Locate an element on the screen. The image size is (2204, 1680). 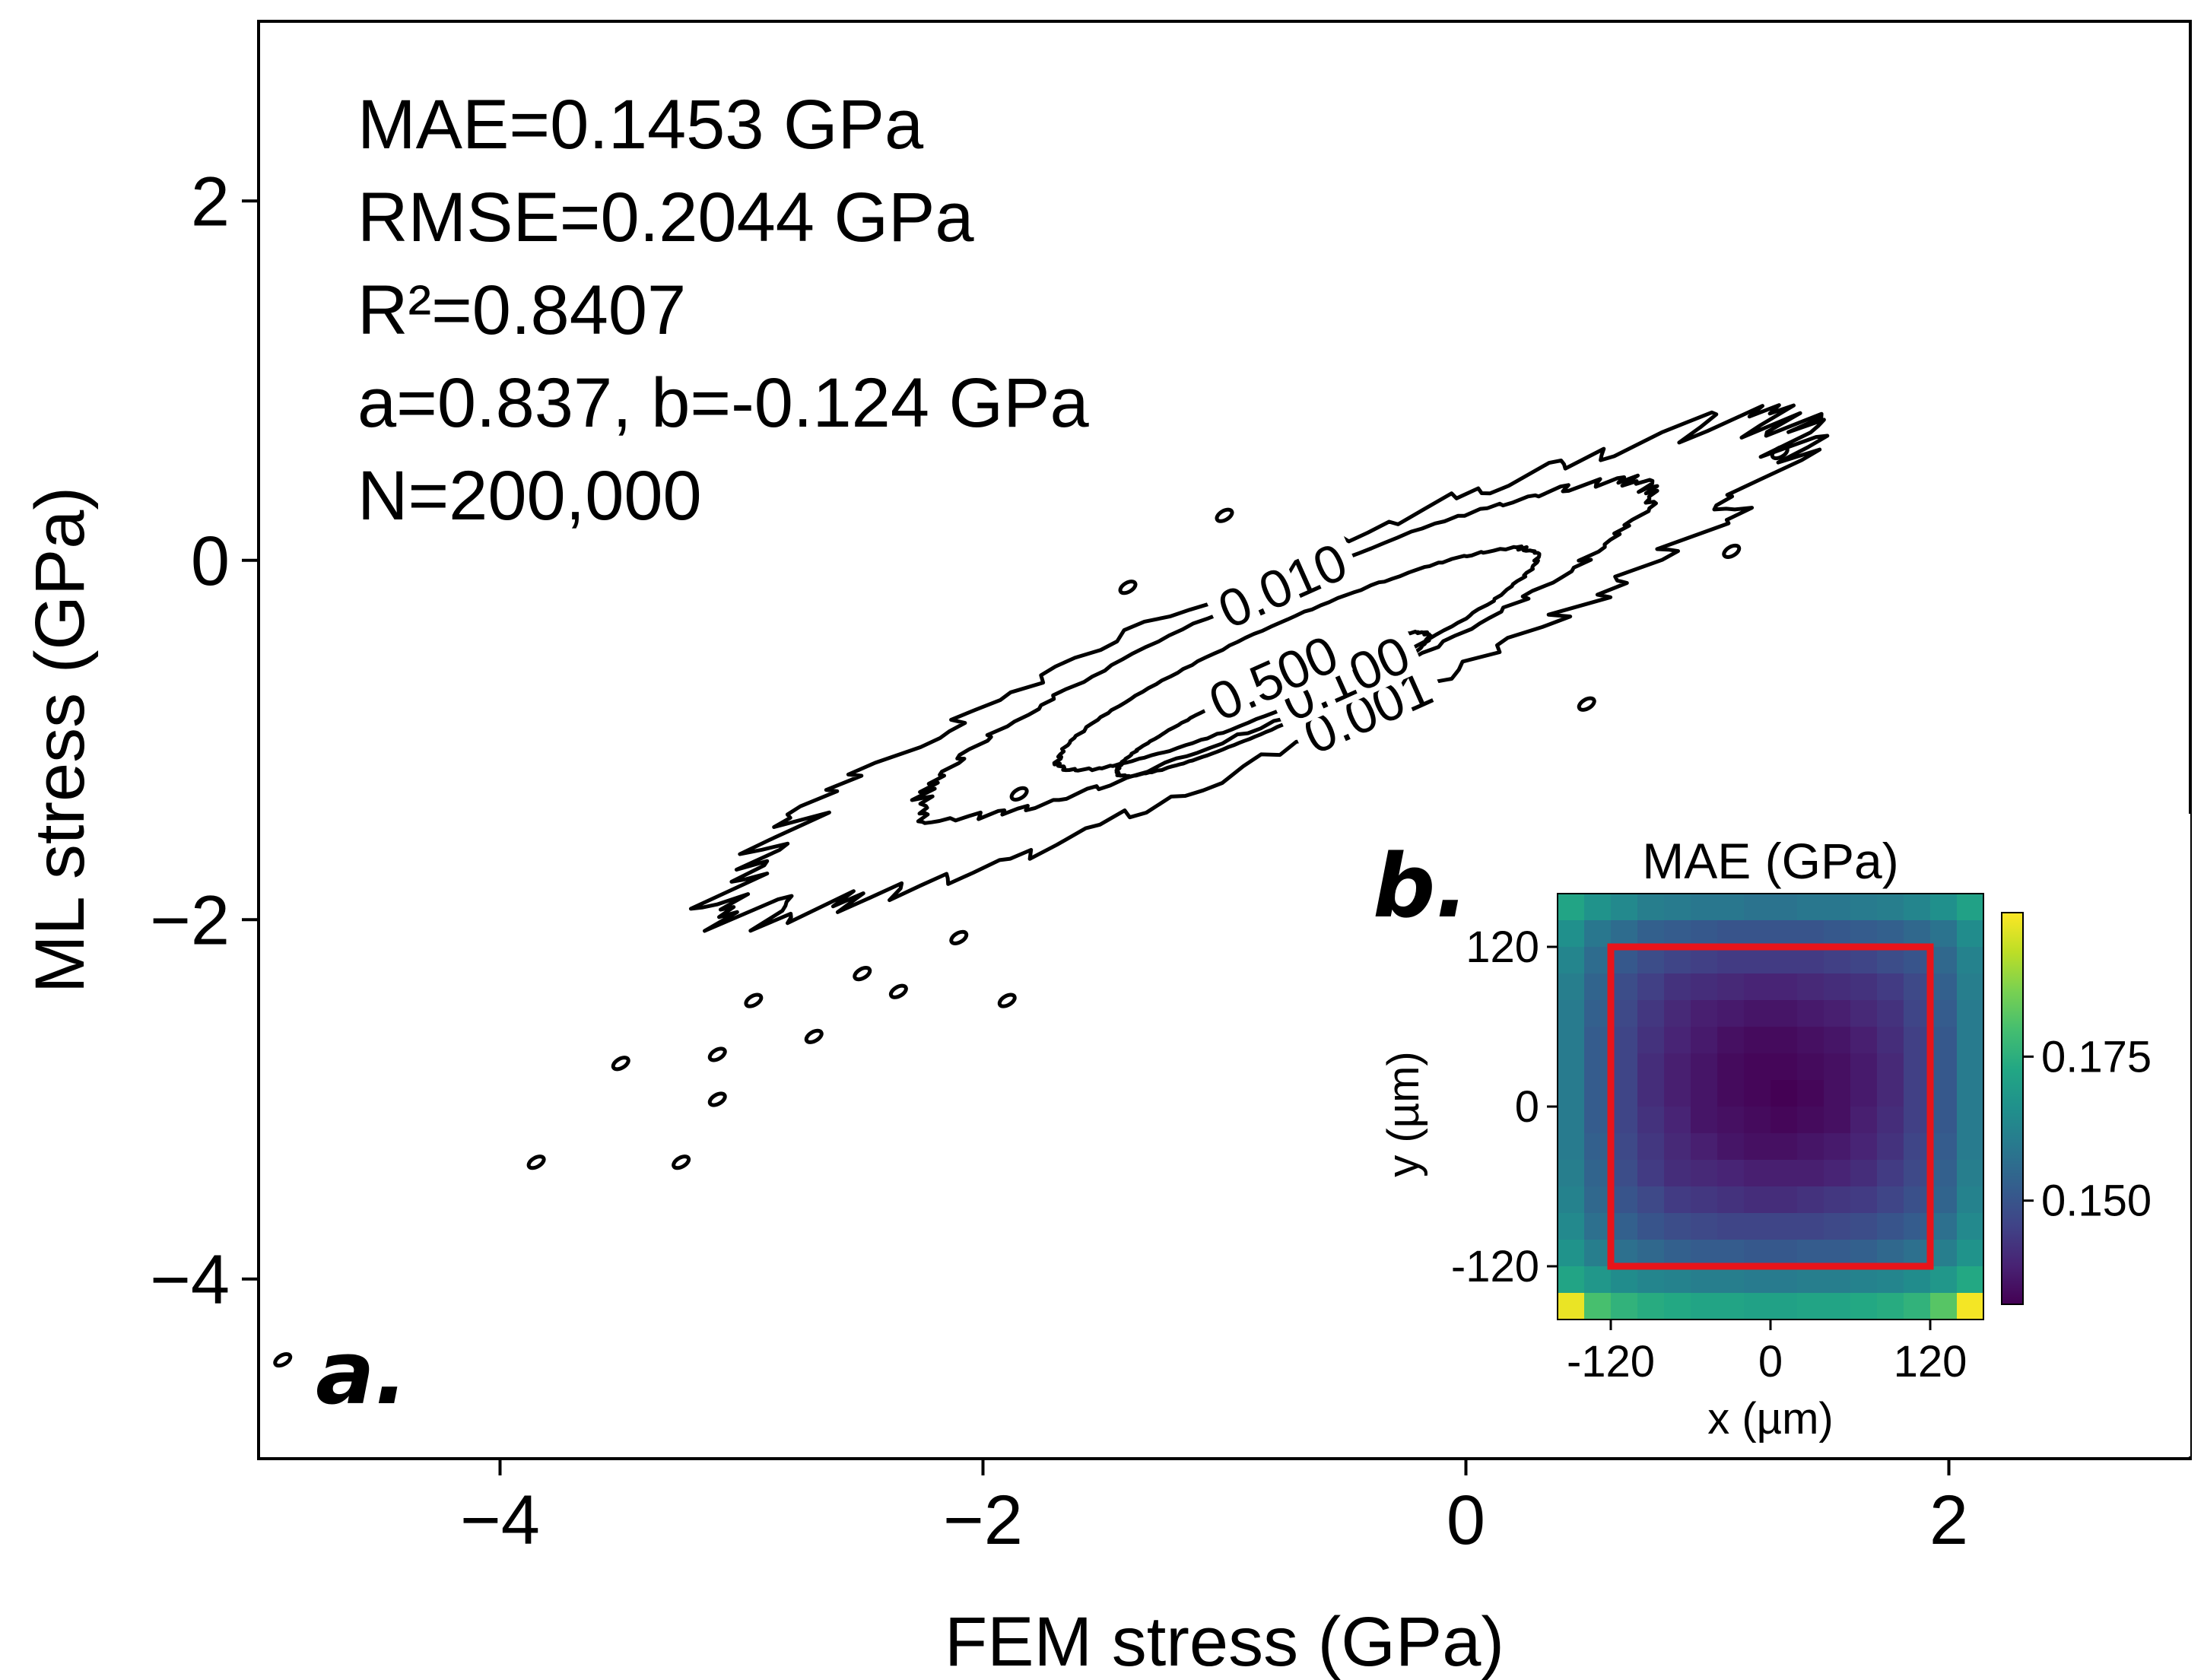
metric-fit-params: a=0.837, b=-0.124 GPa is located at coordinates (723, 403).